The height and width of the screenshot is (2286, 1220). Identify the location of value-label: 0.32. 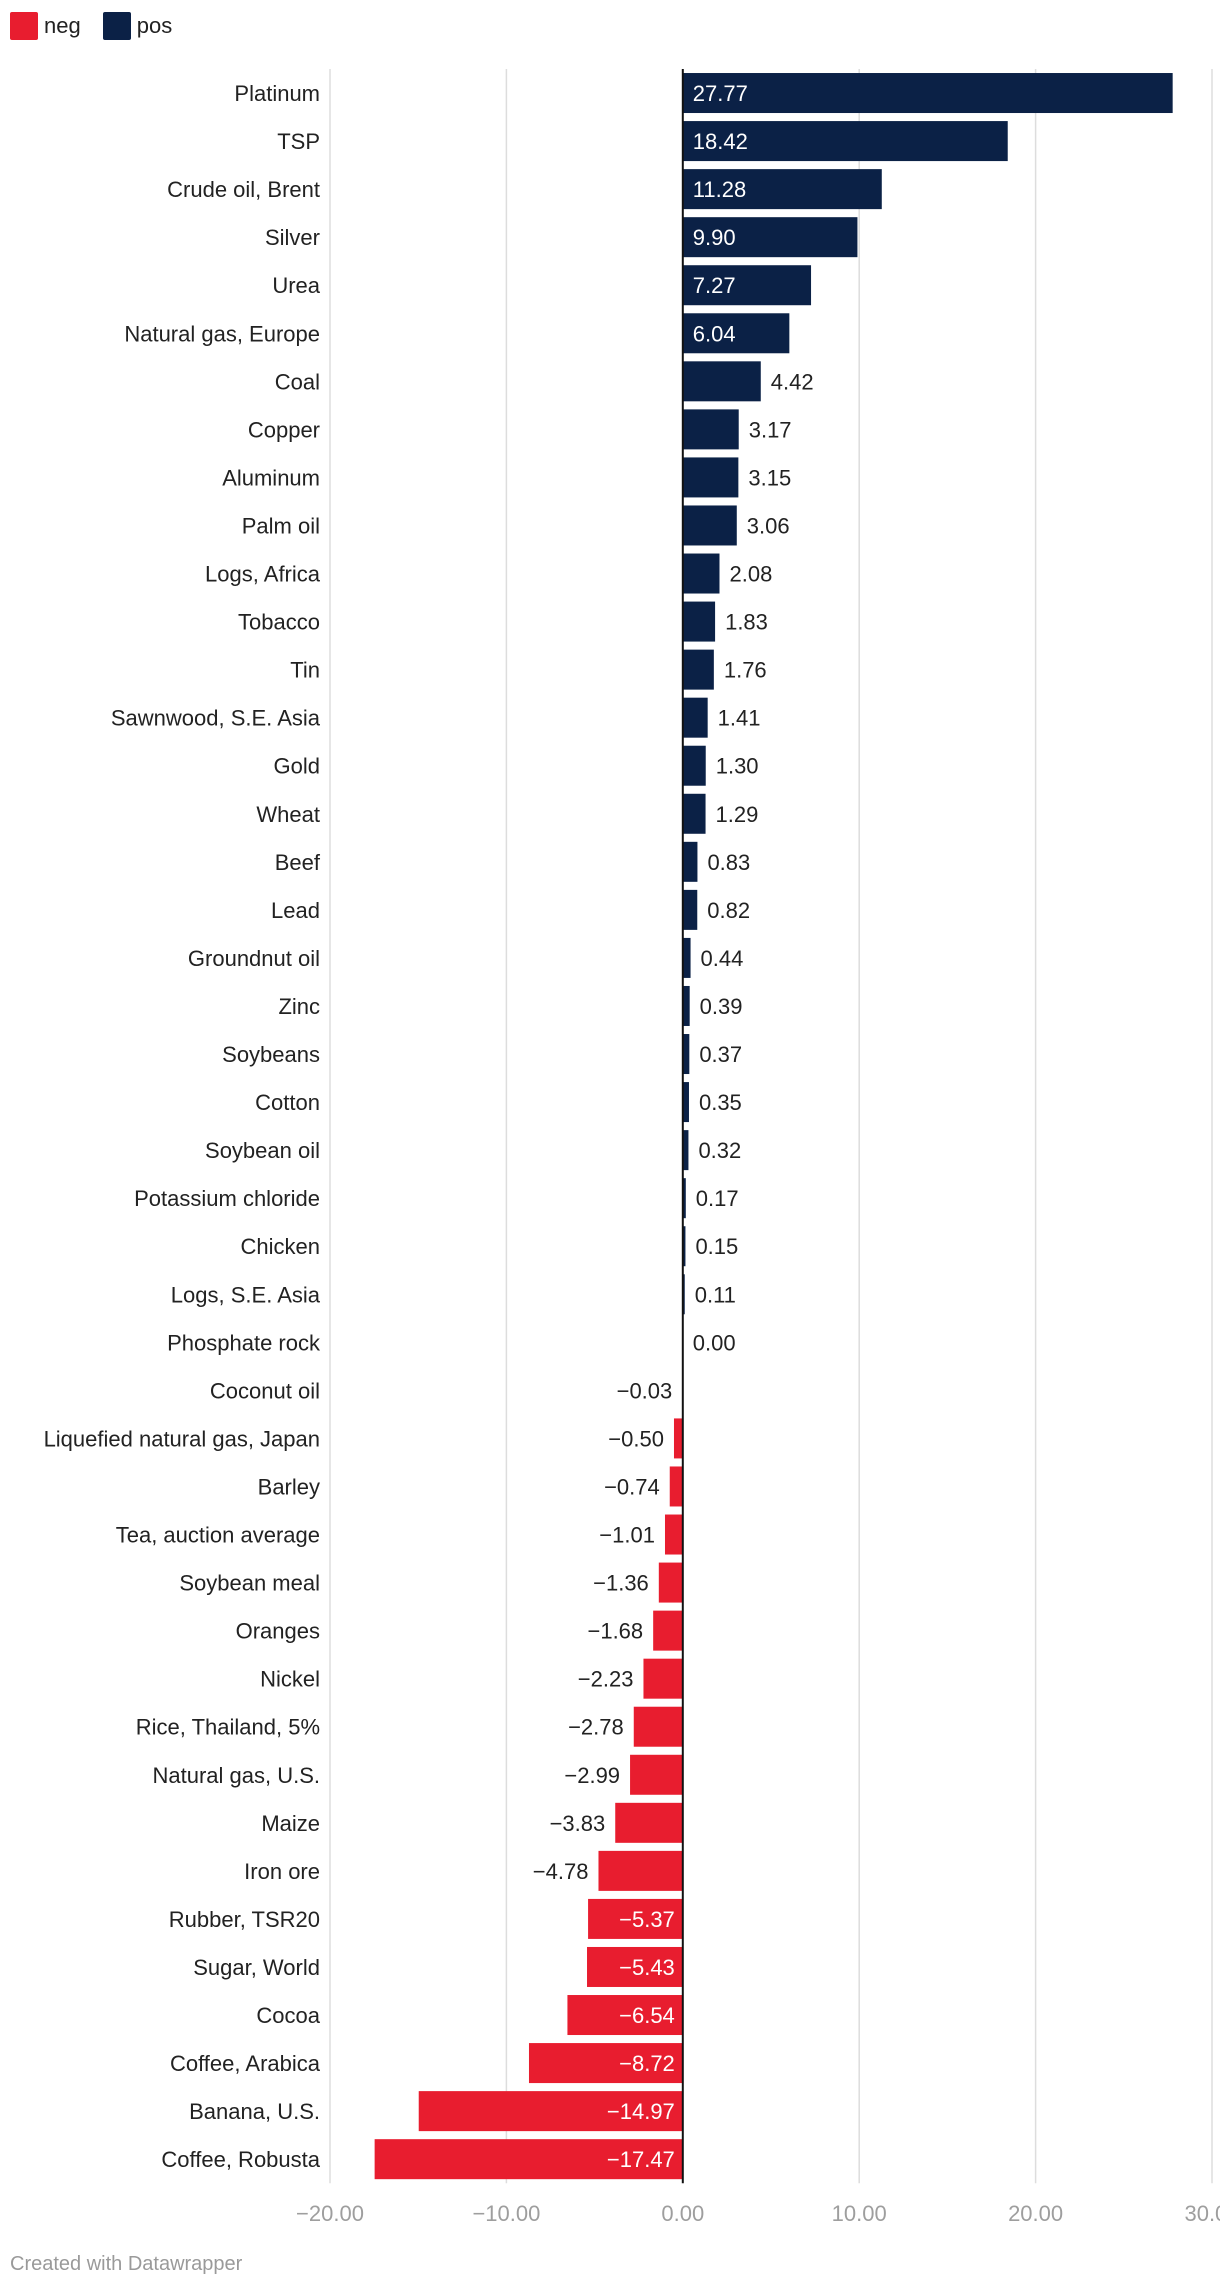
(719, 1150).